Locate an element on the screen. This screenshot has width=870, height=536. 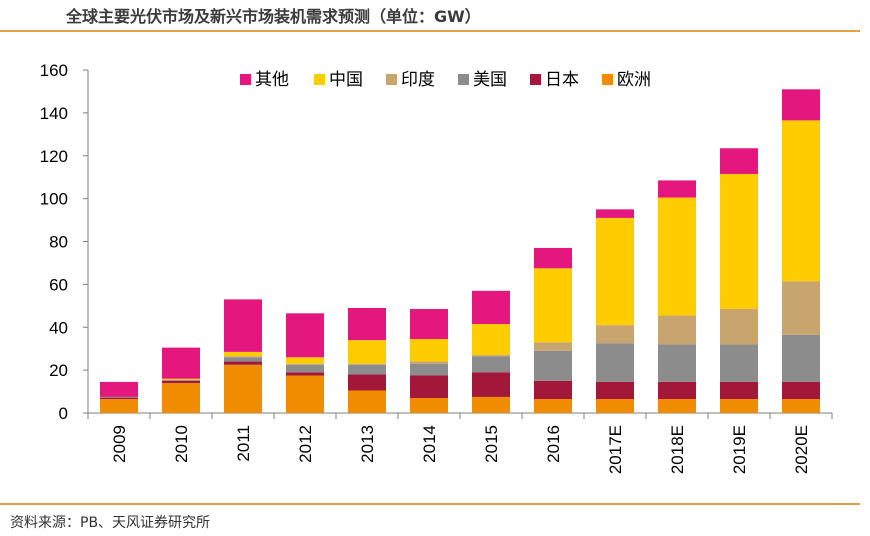
footer-divider is located at coordinates (430, 504).